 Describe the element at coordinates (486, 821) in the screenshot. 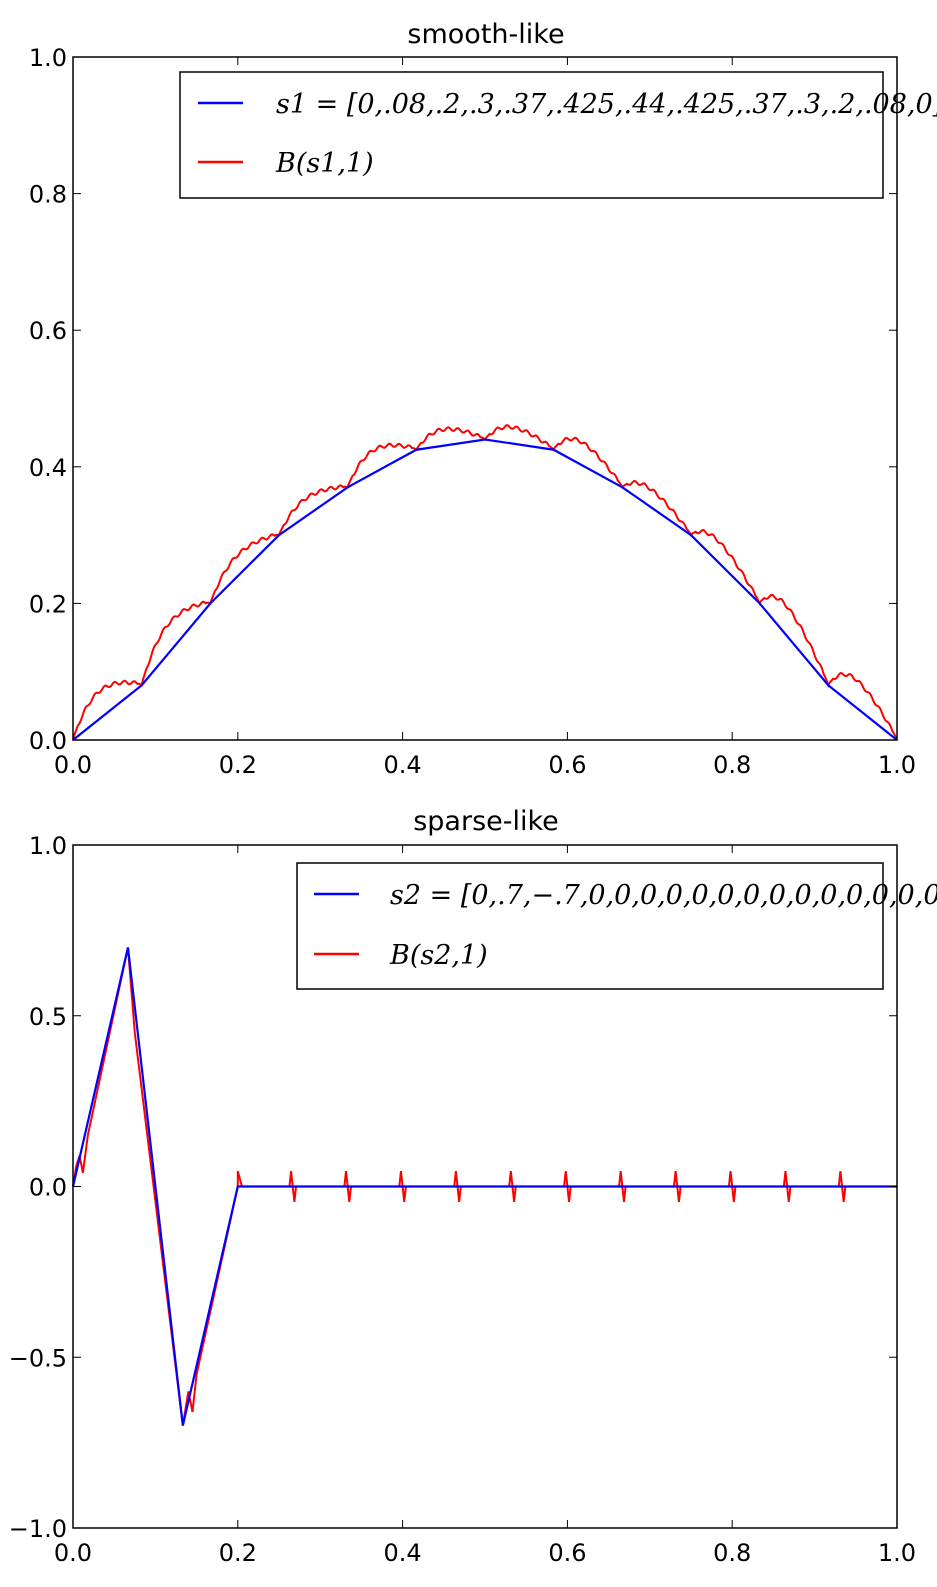

I see `chart-title: sparse-like` at that location.